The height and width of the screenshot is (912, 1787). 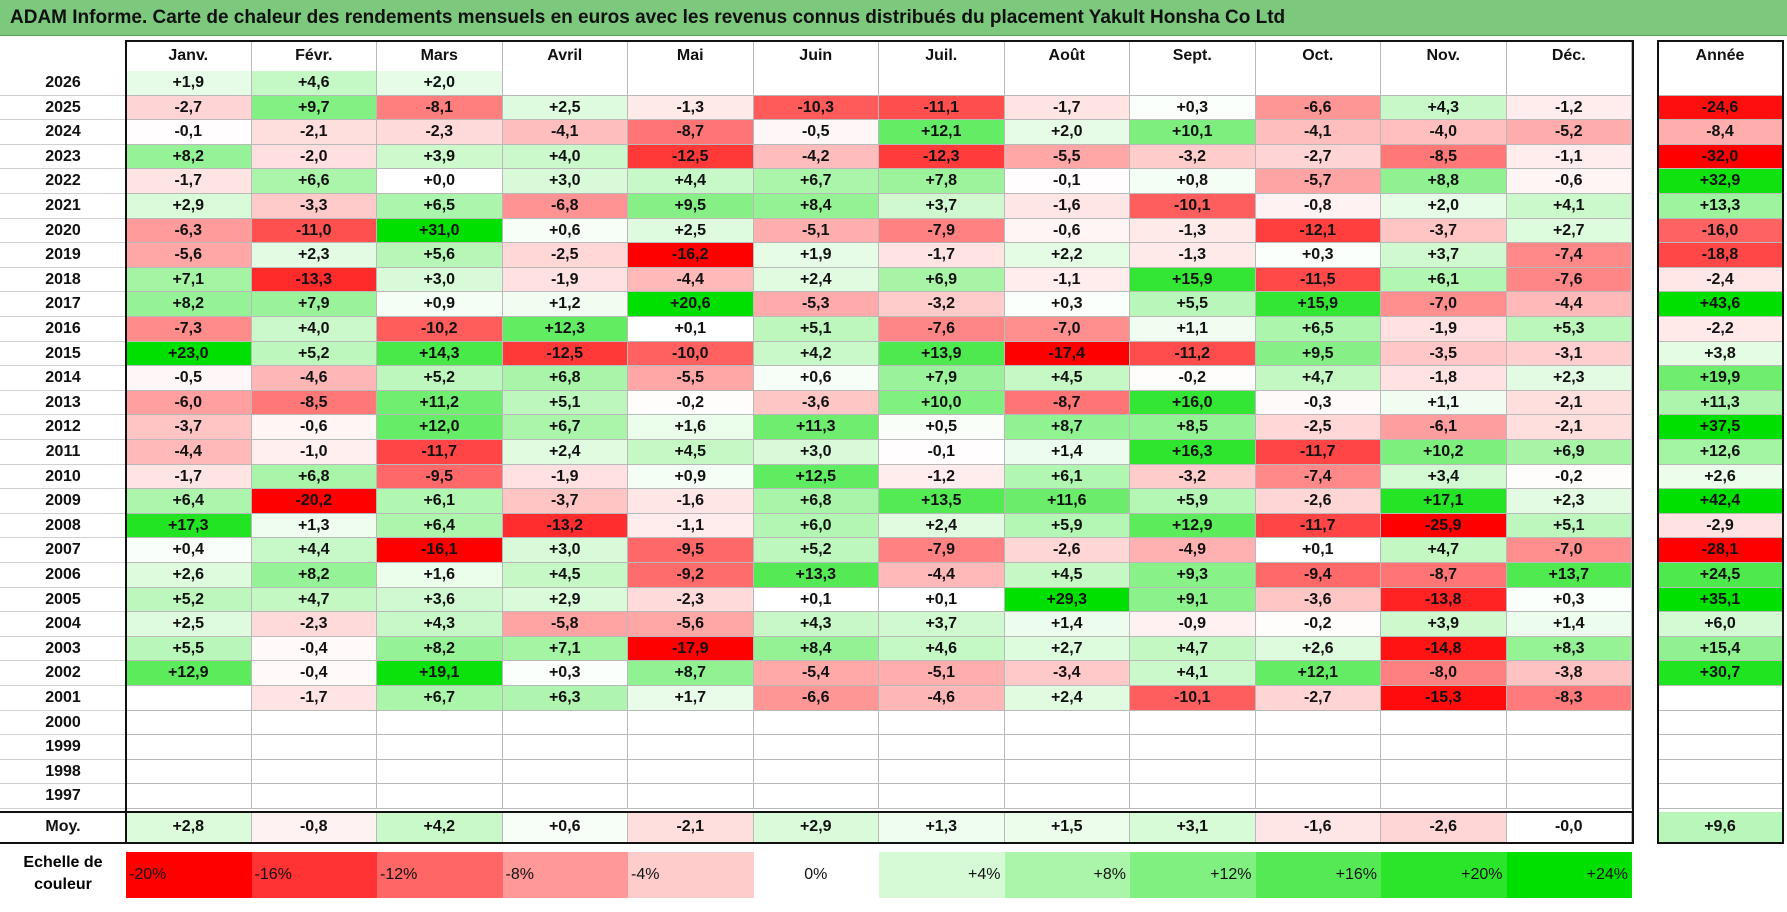 I want to click on color-scale-swatch: +20%, so click(x=1444, y=875).